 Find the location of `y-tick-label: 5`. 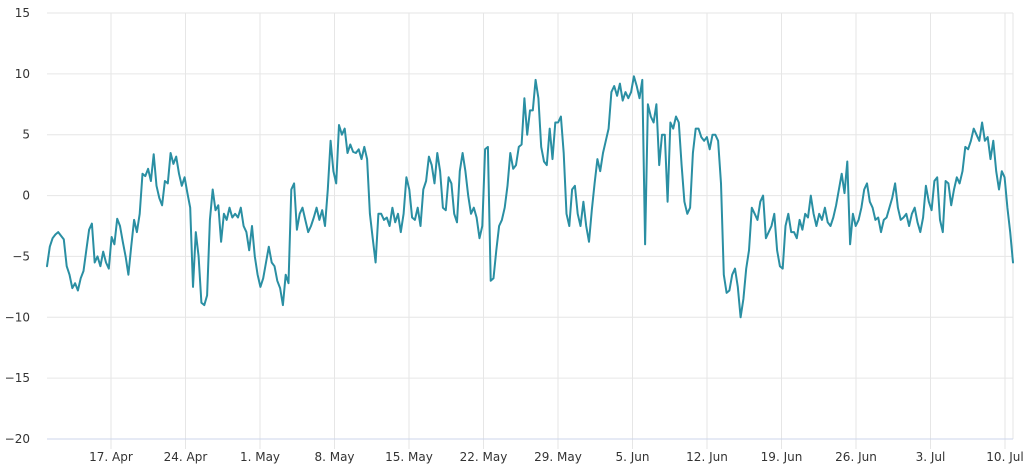

y-tick-label: 5 is located at coordinates (26, 135).